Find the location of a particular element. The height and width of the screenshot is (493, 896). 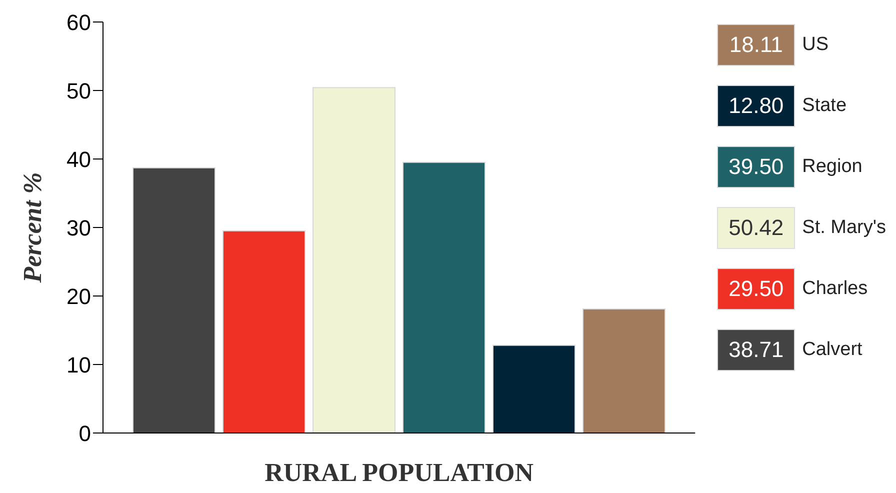

text: 18.11 is located at coordinates (756, 45).